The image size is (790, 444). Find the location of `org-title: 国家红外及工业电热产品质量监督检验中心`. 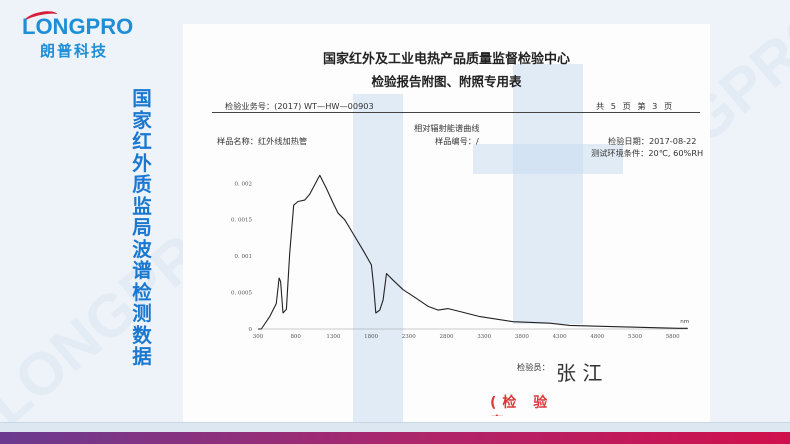

org-title: 国家红外及工业电热产品质量监督检验中心 is located at coordinates (446, 59).